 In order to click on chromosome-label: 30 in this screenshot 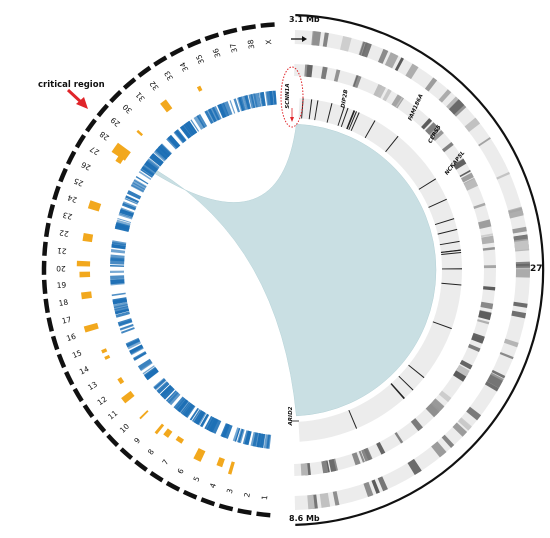, I will do `click(127, 108)`.